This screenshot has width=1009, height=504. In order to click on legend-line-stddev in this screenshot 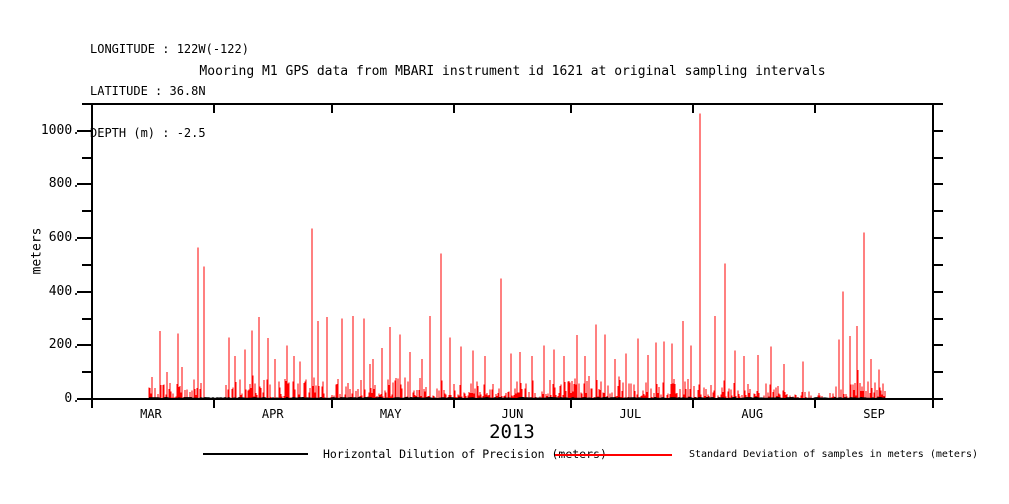, I will do `click(613, 455)`.